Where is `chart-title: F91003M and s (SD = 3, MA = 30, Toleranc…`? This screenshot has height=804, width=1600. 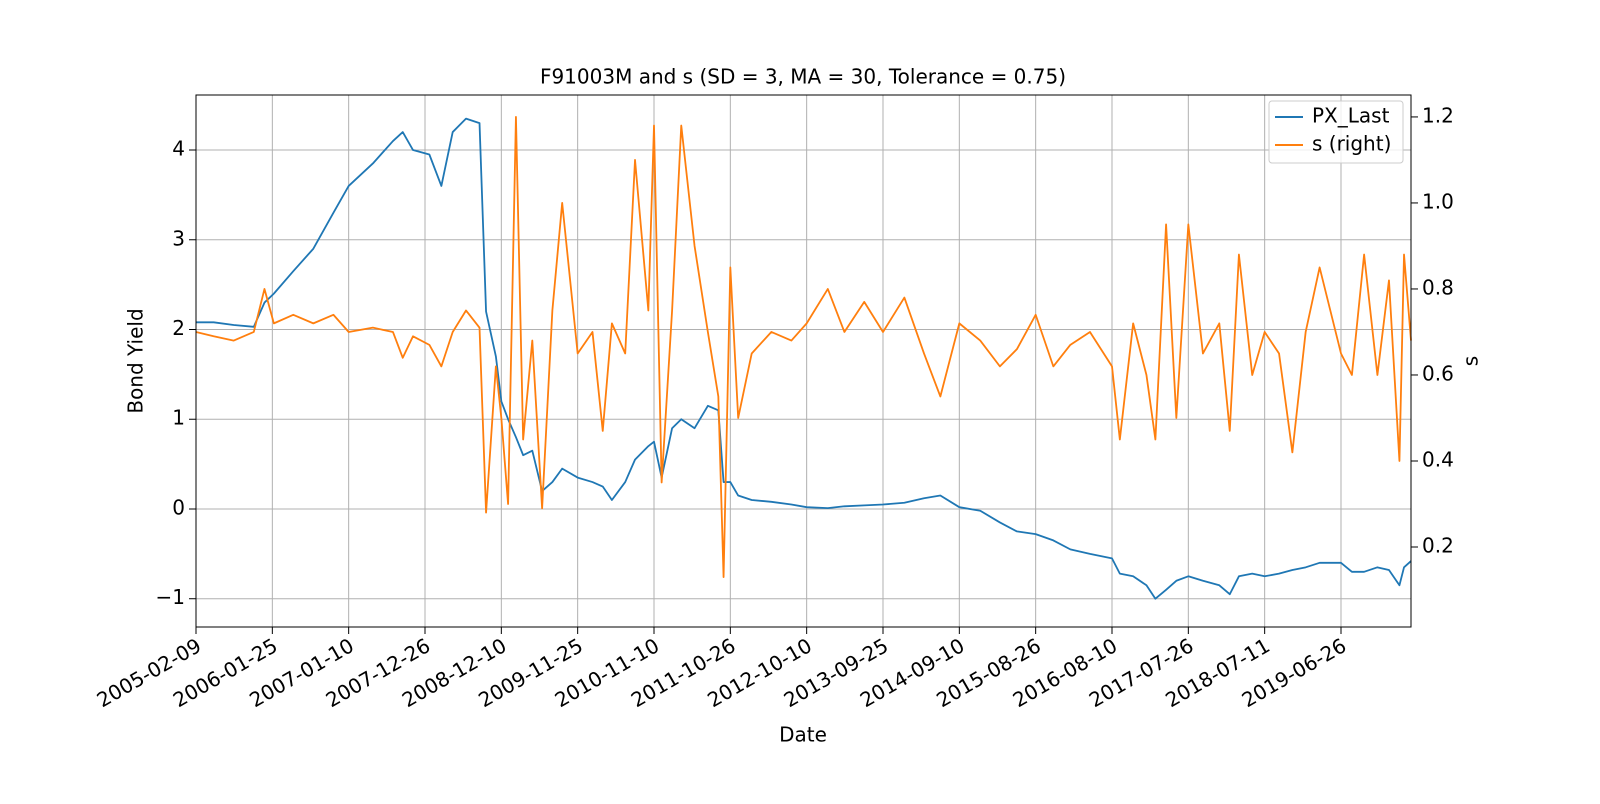 chart-title: F91003M and s (SD = 3, MA = 30, Toleranc… is located at coordinates (803, 77).